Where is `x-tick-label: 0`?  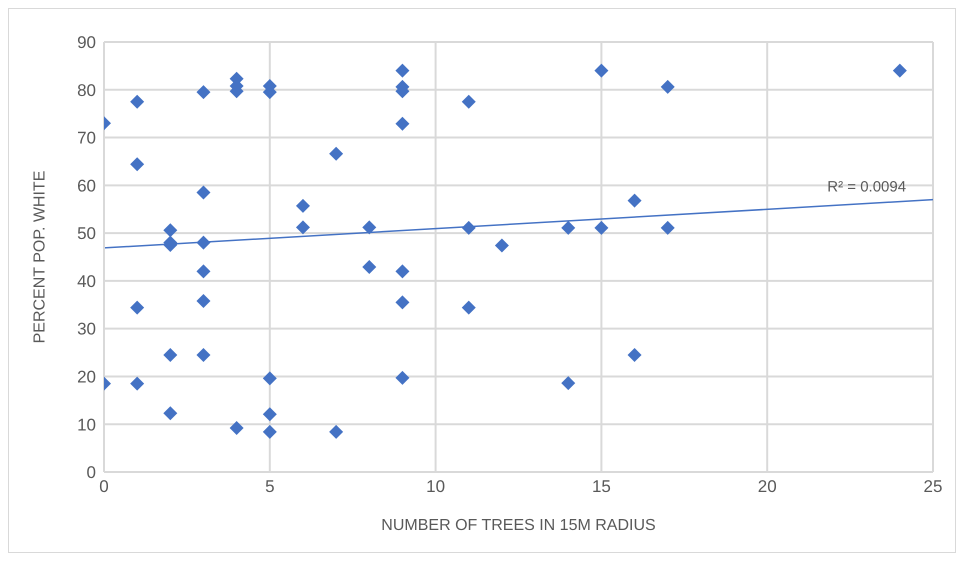
x-tick-label: 0 is located at coordinates (104, 486).